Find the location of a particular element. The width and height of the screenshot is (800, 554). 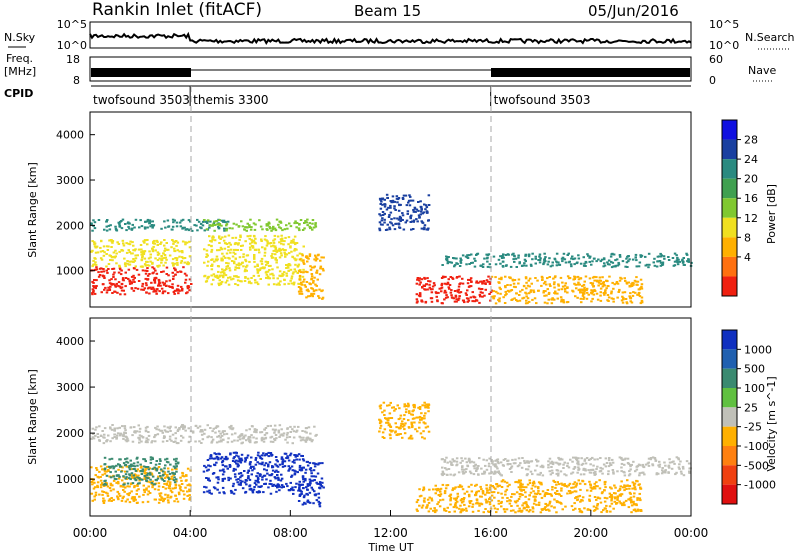

date-title: 05/Jun/2016 is located at coordinates (633, 11).